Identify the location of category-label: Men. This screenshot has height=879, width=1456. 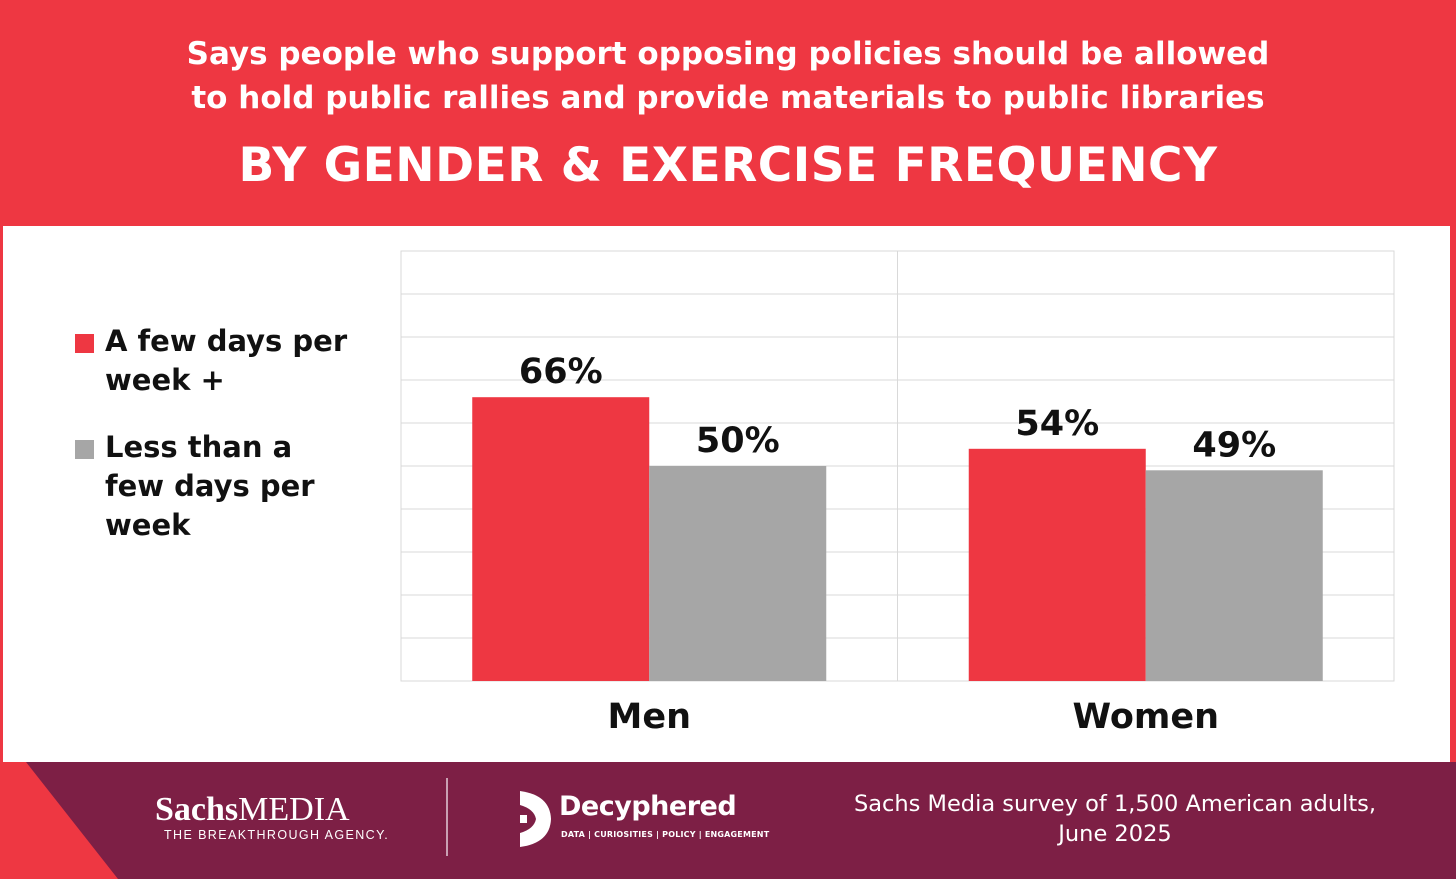
(649, 717).